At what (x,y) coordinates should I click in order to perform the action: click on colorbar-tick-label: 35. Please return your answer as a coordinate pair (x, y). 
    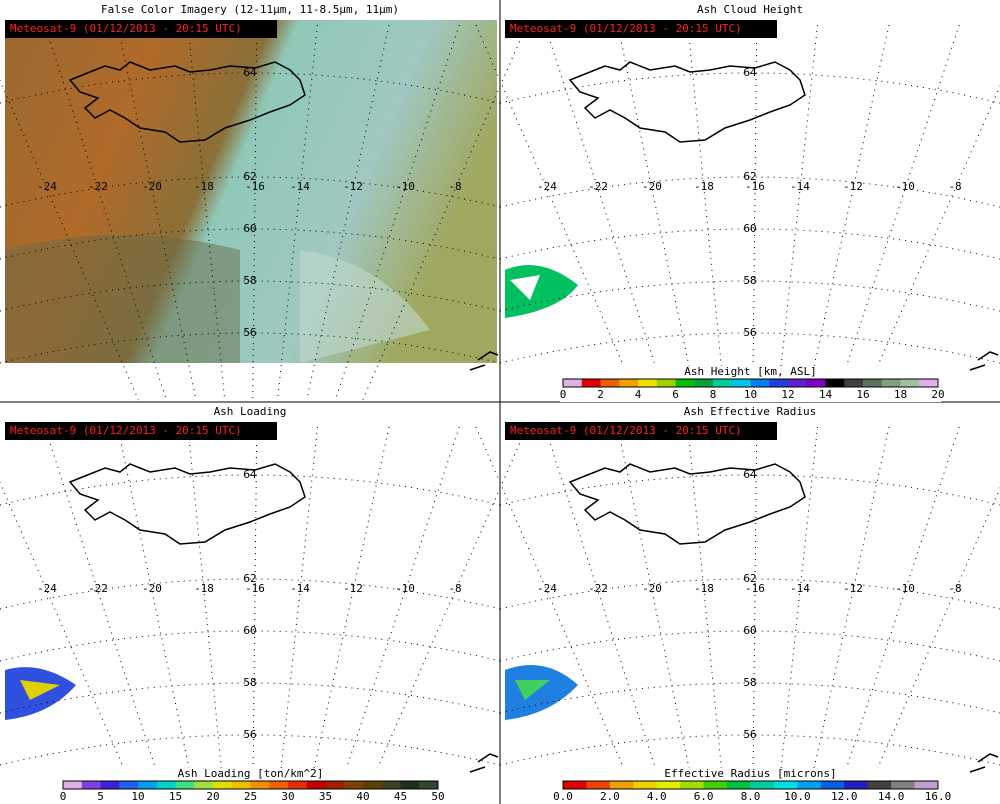
    Looking at the image, I should click on (325, 796).